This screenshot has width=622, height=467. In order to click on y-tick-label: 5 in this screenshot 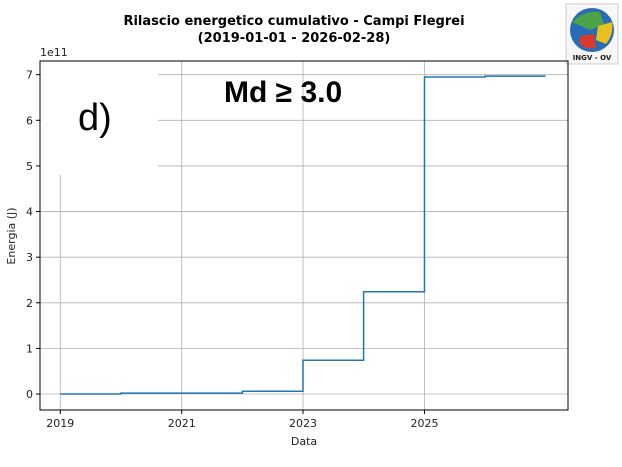, I will do `click(29, 166)`.